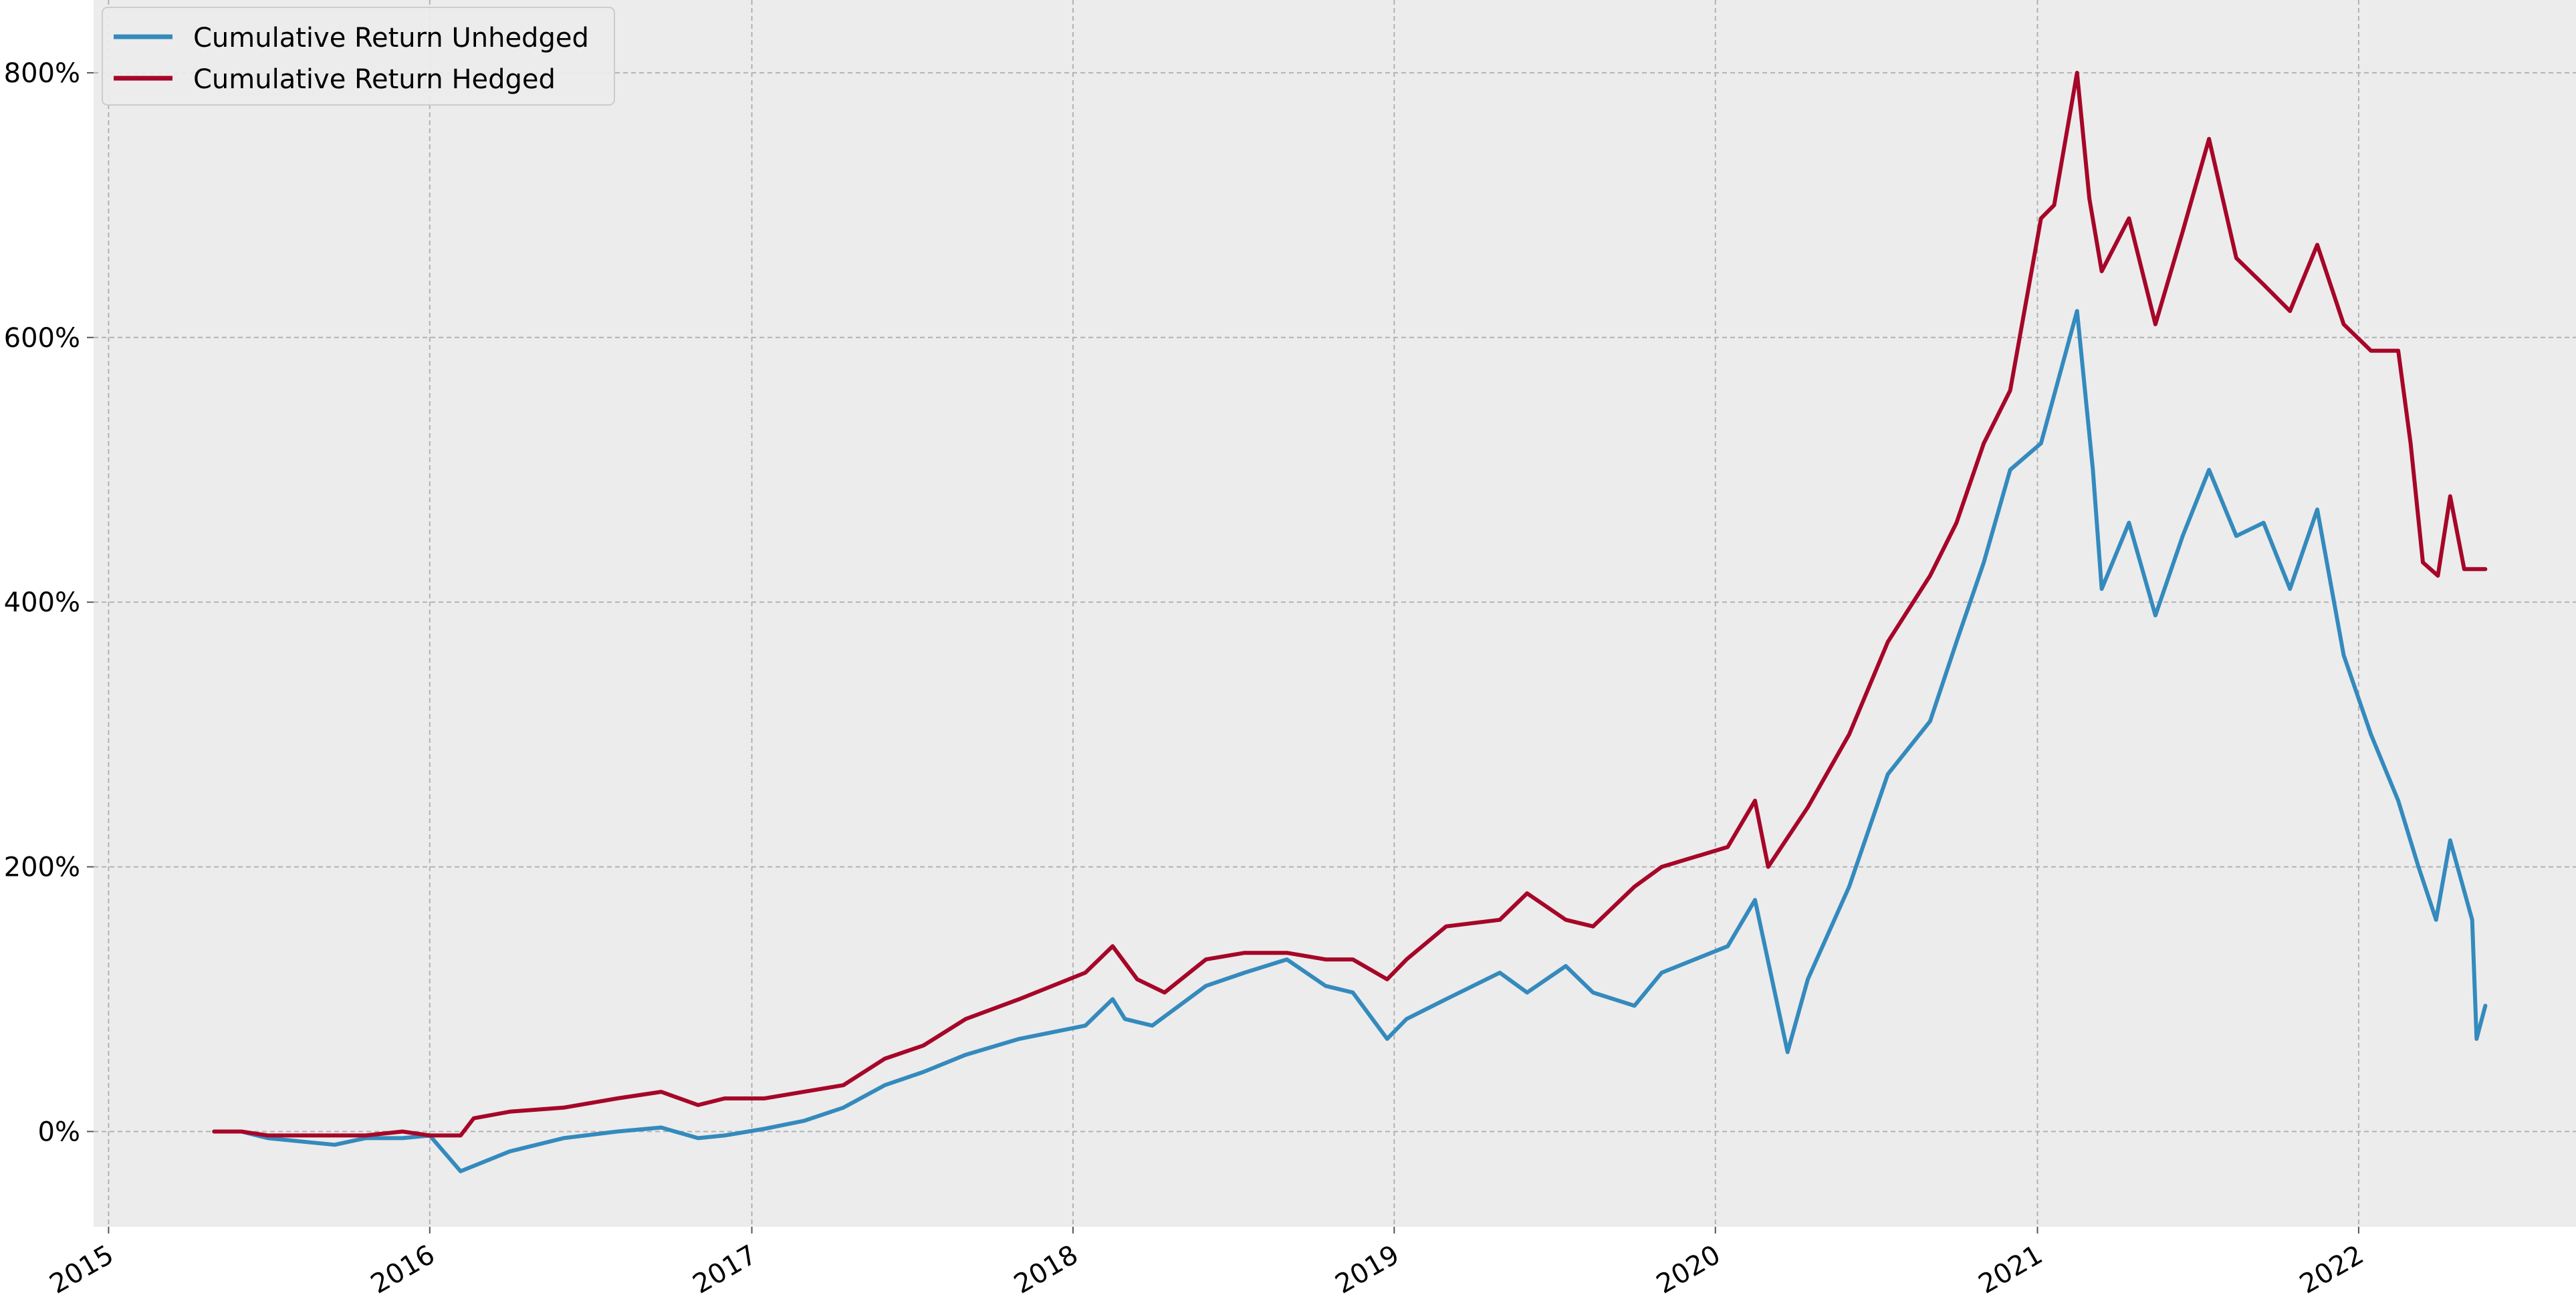  What do you see at coordinates (42, 867) in the screenshot?
I see `y-tick-label: 200%` at bounding box center [42, 867].